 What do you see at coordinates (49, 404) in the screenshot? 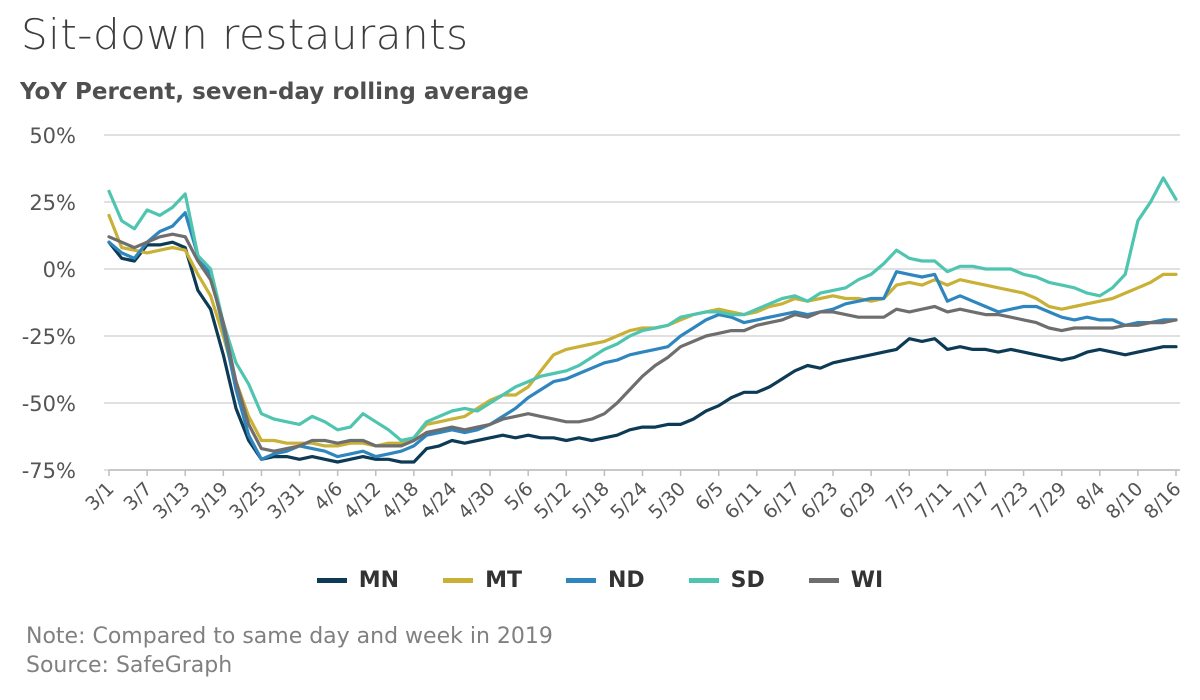
I see `y-tick-label: -50%` at bounding box center [49, 404].